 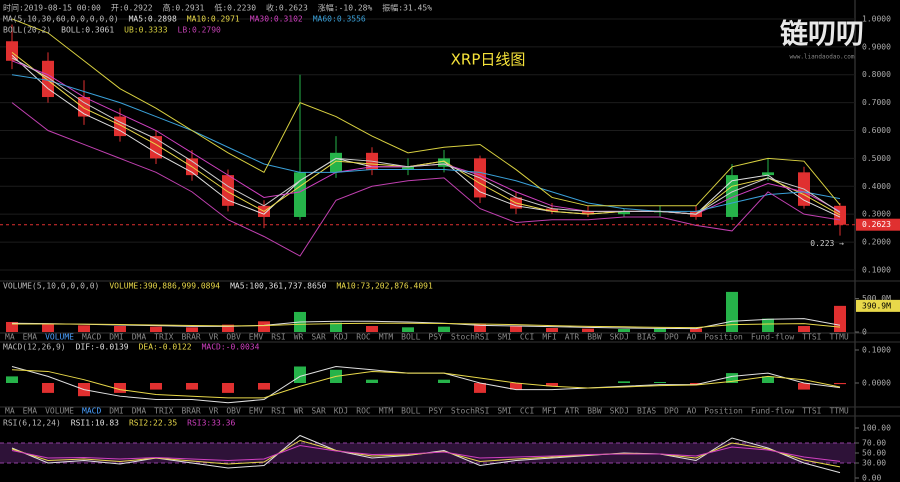 I want to click on header-label: RSI(6,12,24), so click(x=32, y=423).